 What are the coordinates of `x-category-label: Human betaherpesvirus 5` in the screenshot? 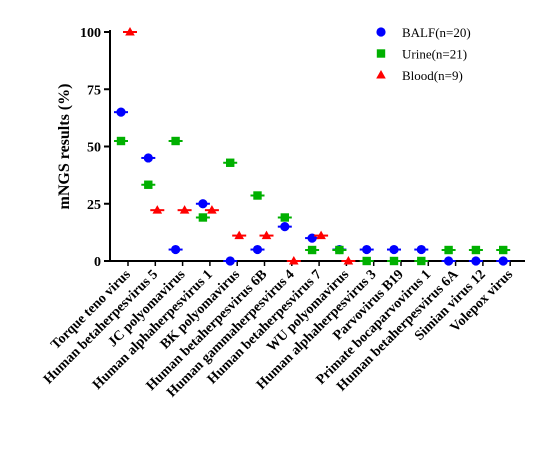 It's located at (101, 327).